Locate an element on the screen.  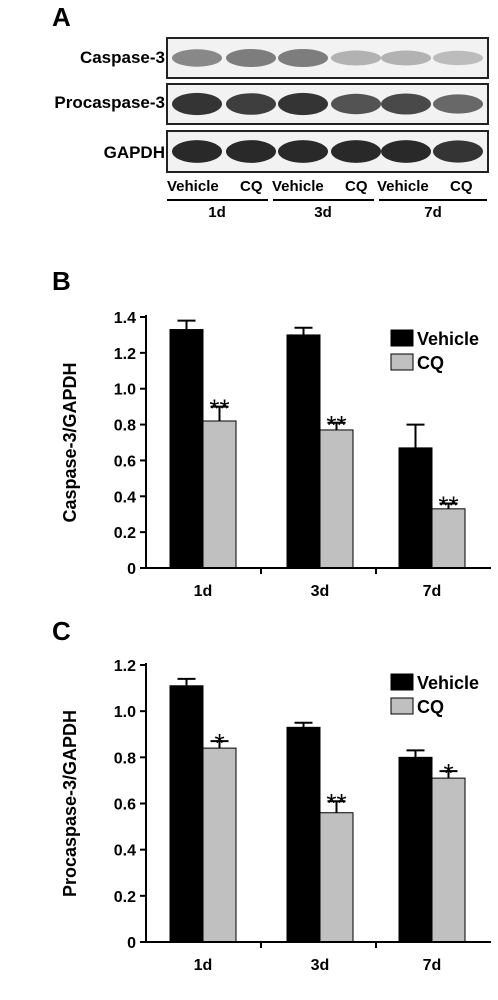
y-axis-label: Procaspase-3/GAPDH is located at coordinates (70, 803).